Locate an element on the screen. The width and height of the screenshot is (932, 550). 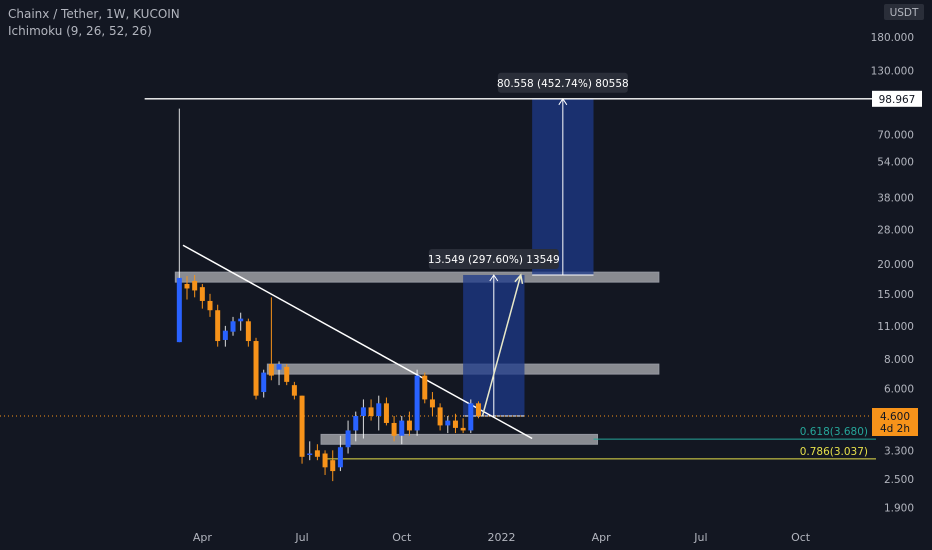
target-label-1: 80.558 (452.74%) 80558 is located at coordinates (563, 84).